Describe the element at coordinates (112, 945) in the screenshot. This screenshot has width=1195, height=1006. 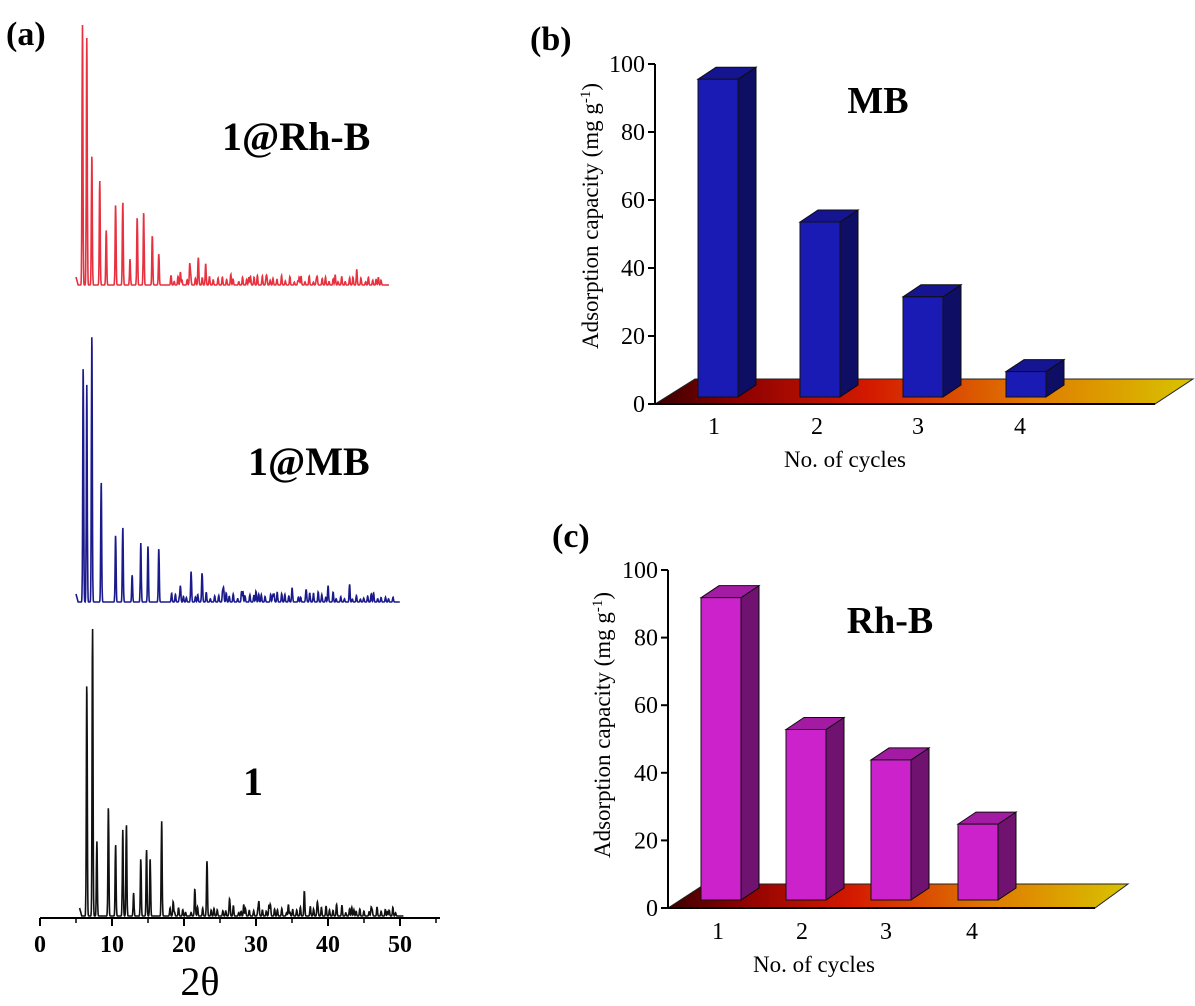
I see `x-tick-label-a-10: 10` at that location.